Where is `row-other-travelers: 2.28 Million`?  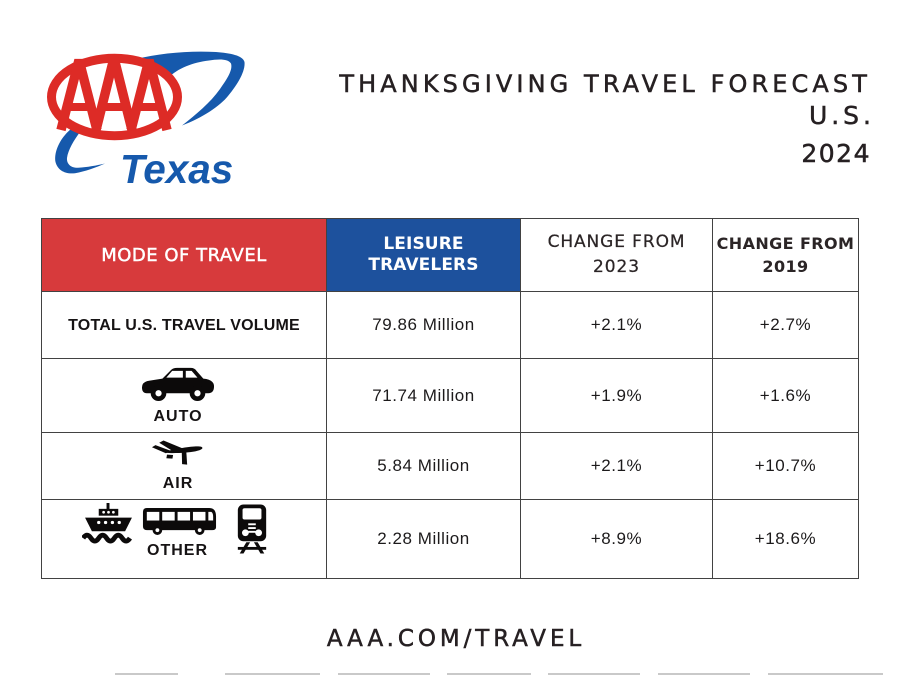
row-other-travelers: 2.28 Million is located at coordinates (423, 538).